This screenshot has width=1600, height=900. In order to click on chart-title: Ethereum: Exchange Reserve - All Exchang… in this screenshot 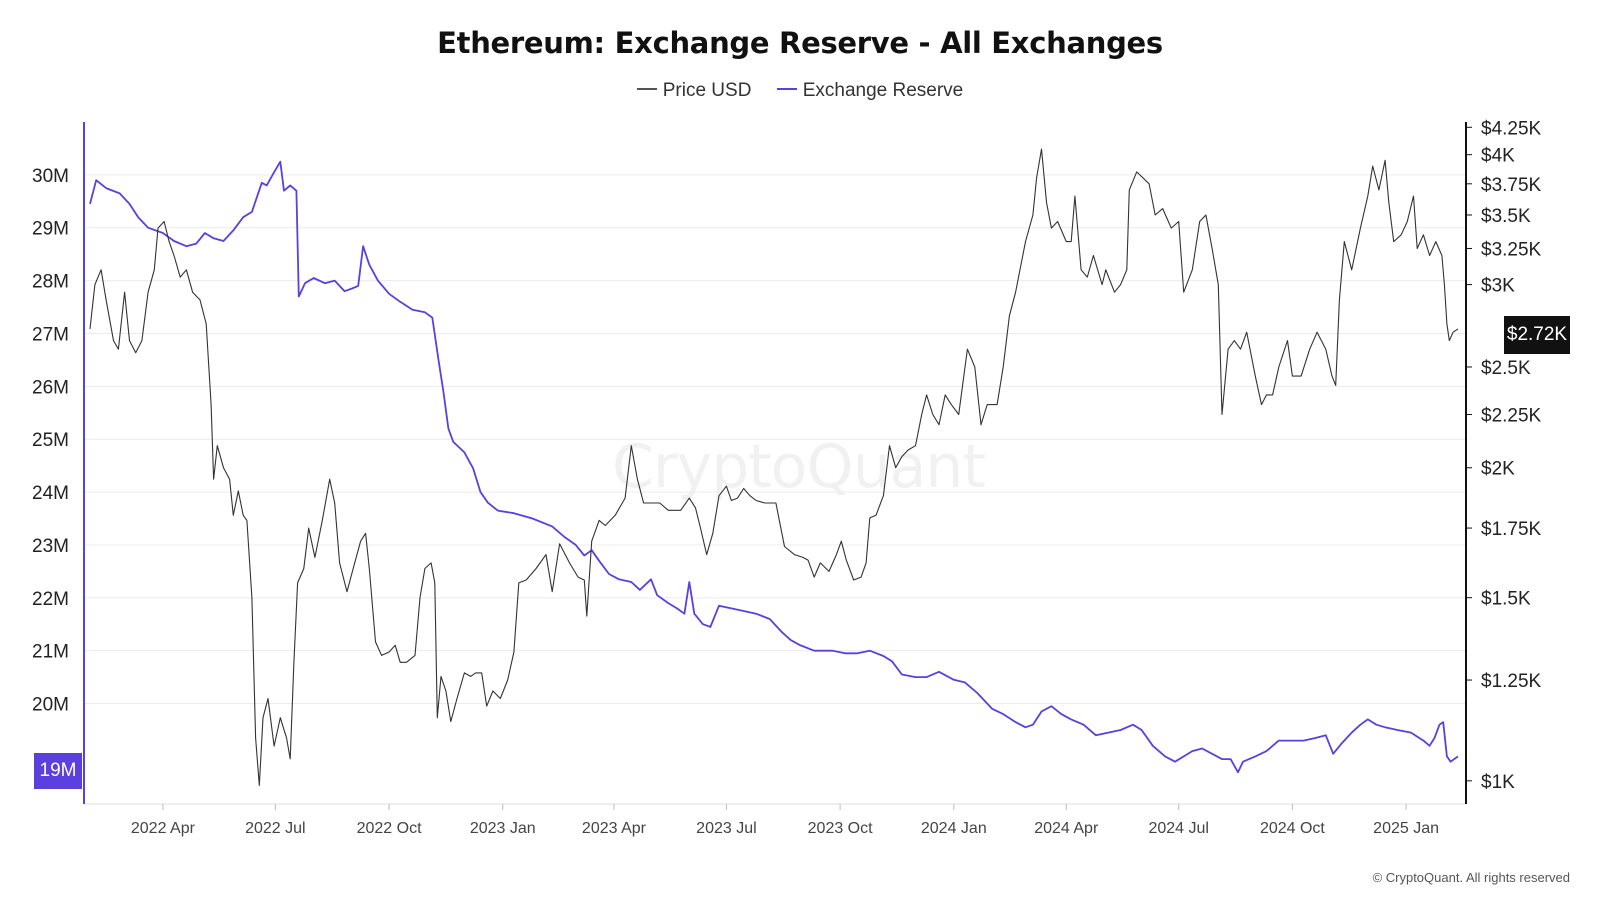, I will do `click(800, 43)`.